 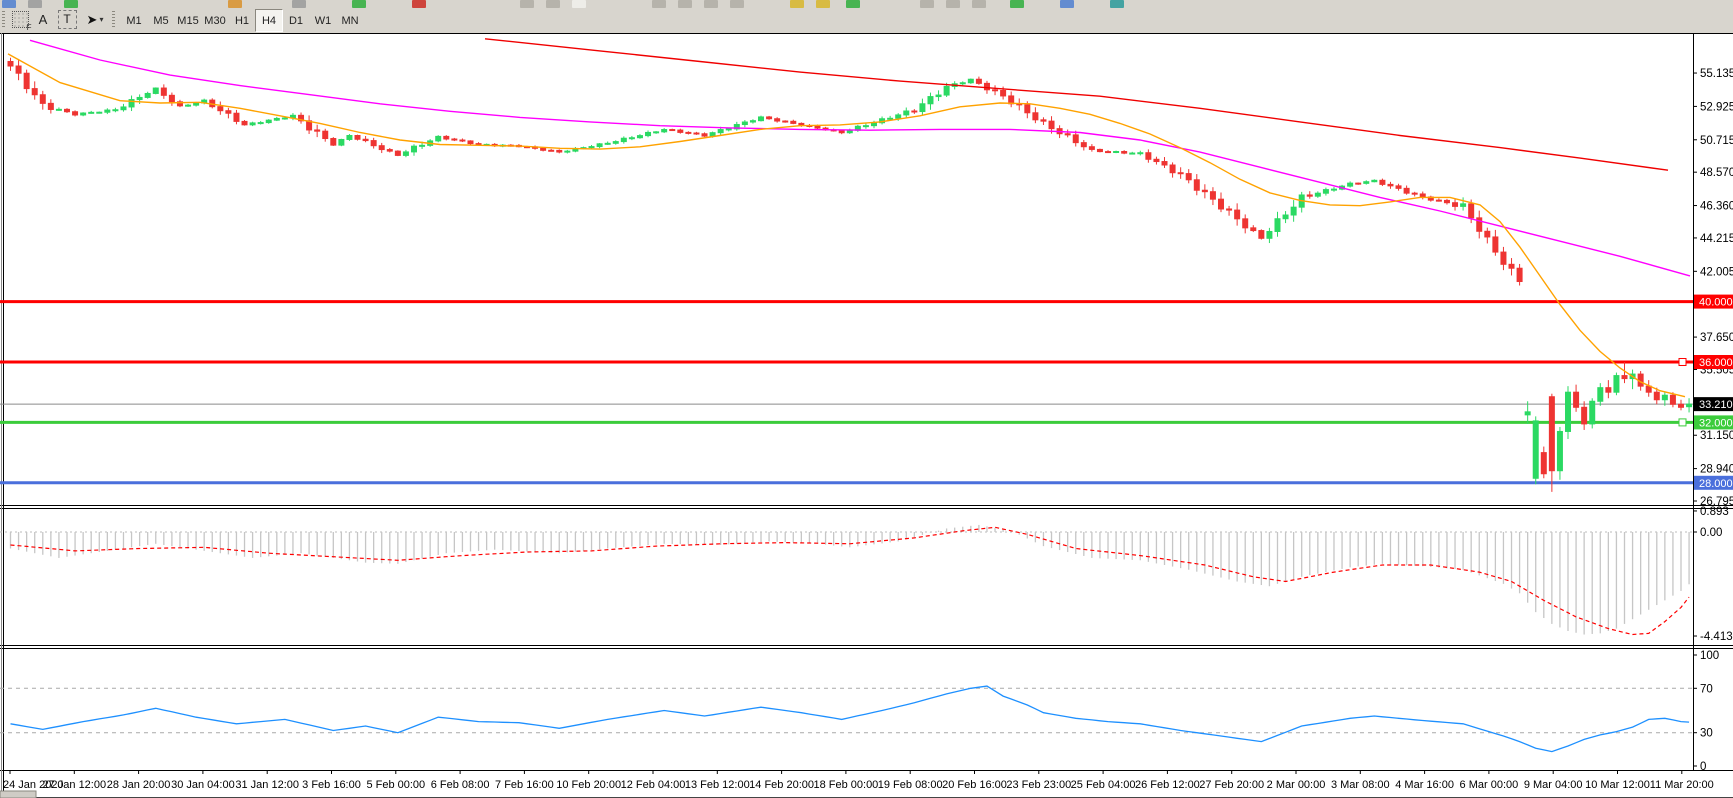 What do you see at coordinates (1716, 107) in the screenshot?
I see `axis-label: 52.925` at bounding box center [1716, 107].